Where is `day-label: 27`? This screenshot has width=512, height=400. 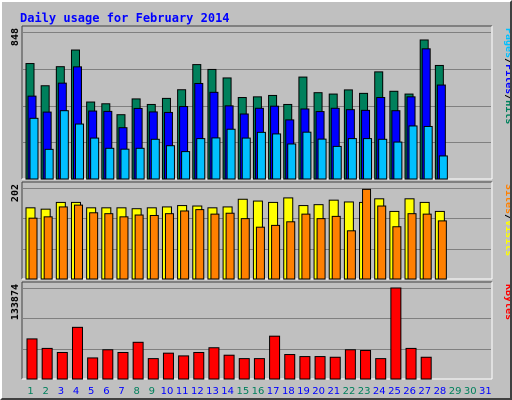 day-label: 27 is located at coordinates (424, 391).